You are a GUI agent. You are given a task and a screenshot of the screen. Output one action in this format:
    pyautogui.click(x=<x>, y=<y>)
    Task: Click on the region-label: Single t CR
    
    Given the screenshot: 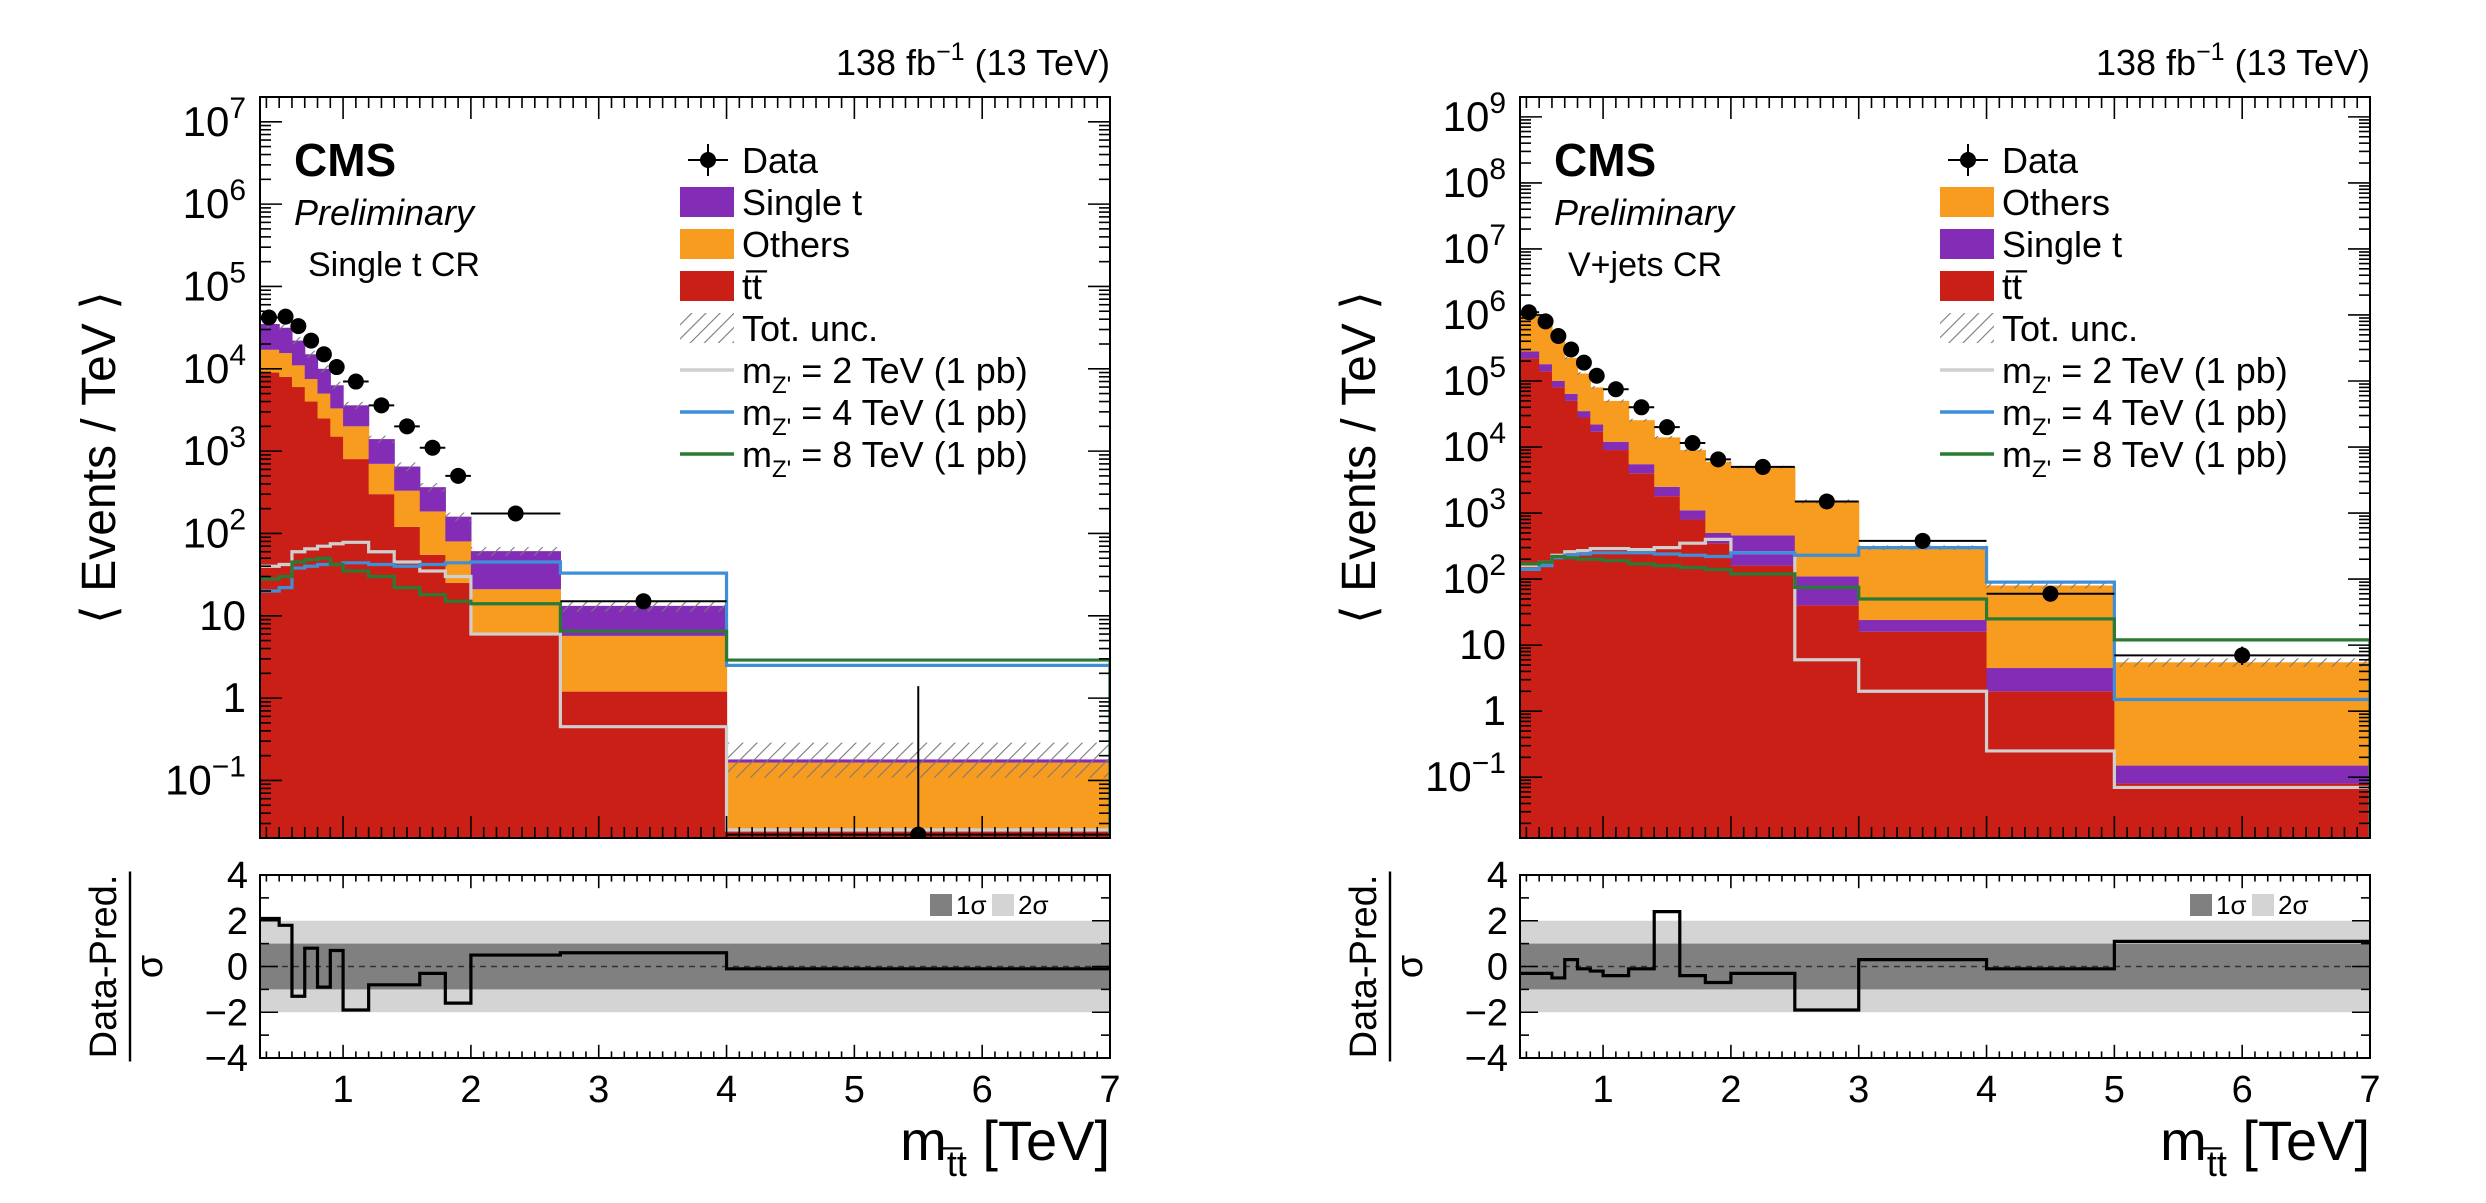 What is the action you would take?
    pyautogui.click(x=394, y=265)
    